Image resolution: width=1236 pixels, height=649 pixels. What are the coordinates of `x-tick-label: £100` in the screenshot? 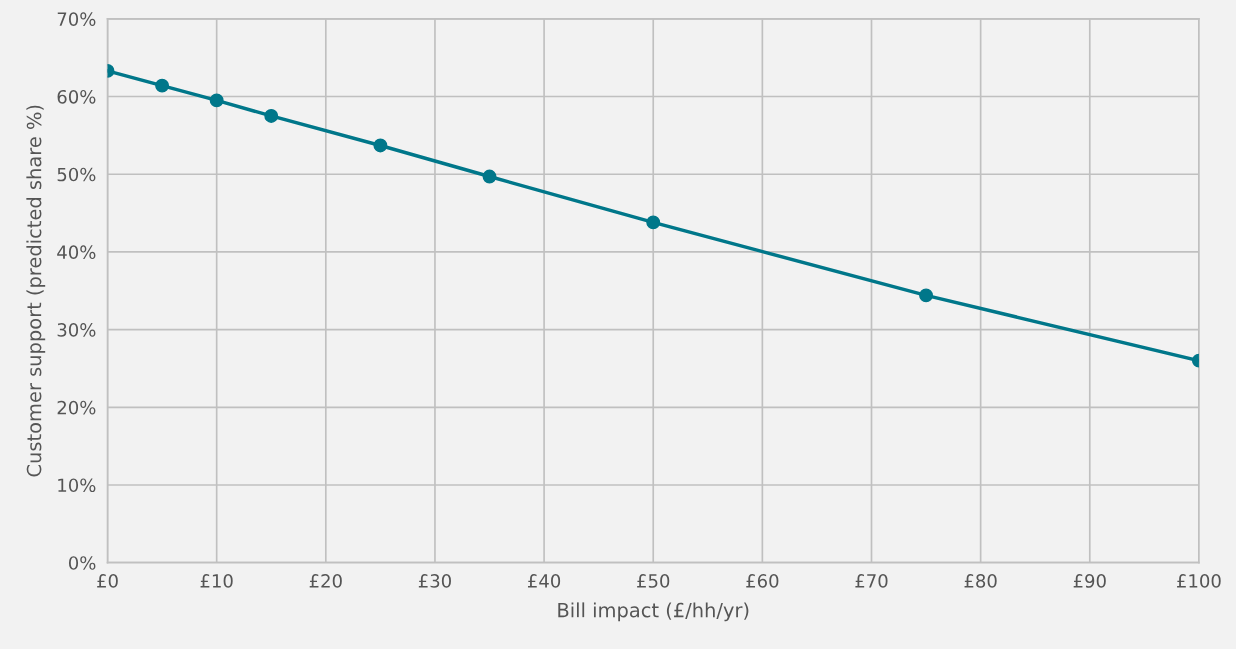 It's located at (1199, 581).